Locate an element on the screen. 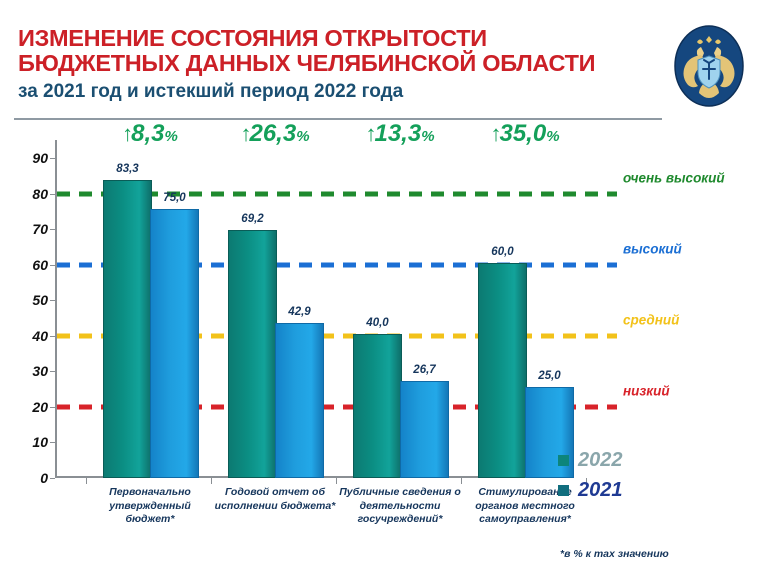 The width and height of the screenshot is (770, 575). y-axis-tick-label: 30 is located at coordinates (40, 371).